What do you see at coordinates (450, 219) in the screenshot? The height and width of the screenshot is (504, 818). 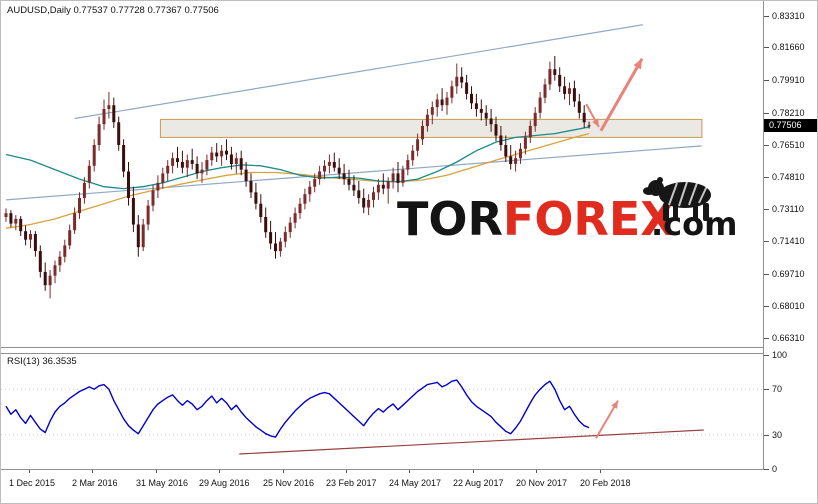 I see `watermark-tor: TOR` at bounding box center [450, 219].